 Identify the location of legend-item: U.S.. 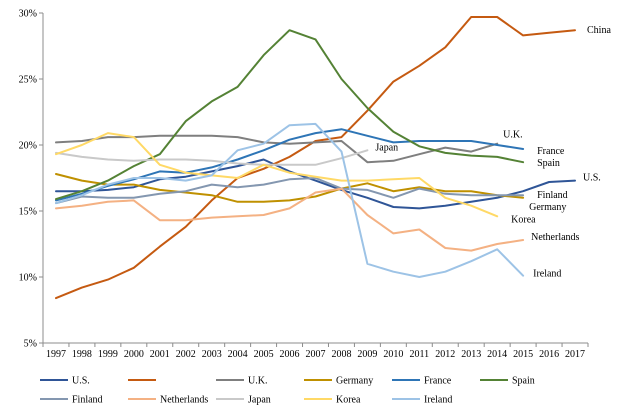
(65, 381).